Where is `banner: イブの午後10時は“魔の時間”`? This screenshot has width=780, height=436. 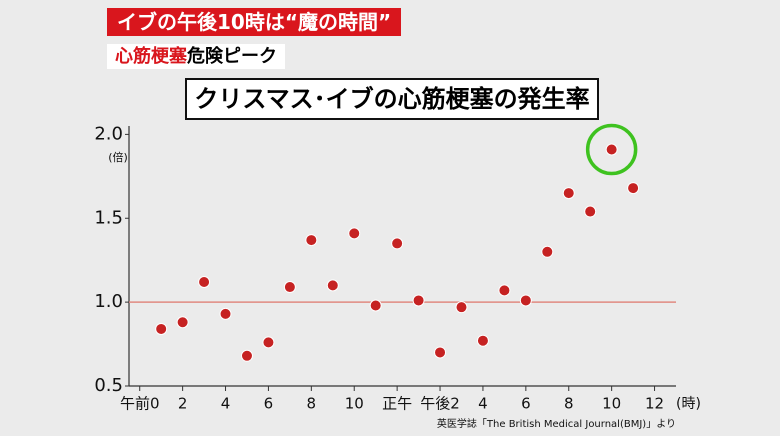
banner: イブの午後10時は“魔の時間” is located at coordinates (254, 22).